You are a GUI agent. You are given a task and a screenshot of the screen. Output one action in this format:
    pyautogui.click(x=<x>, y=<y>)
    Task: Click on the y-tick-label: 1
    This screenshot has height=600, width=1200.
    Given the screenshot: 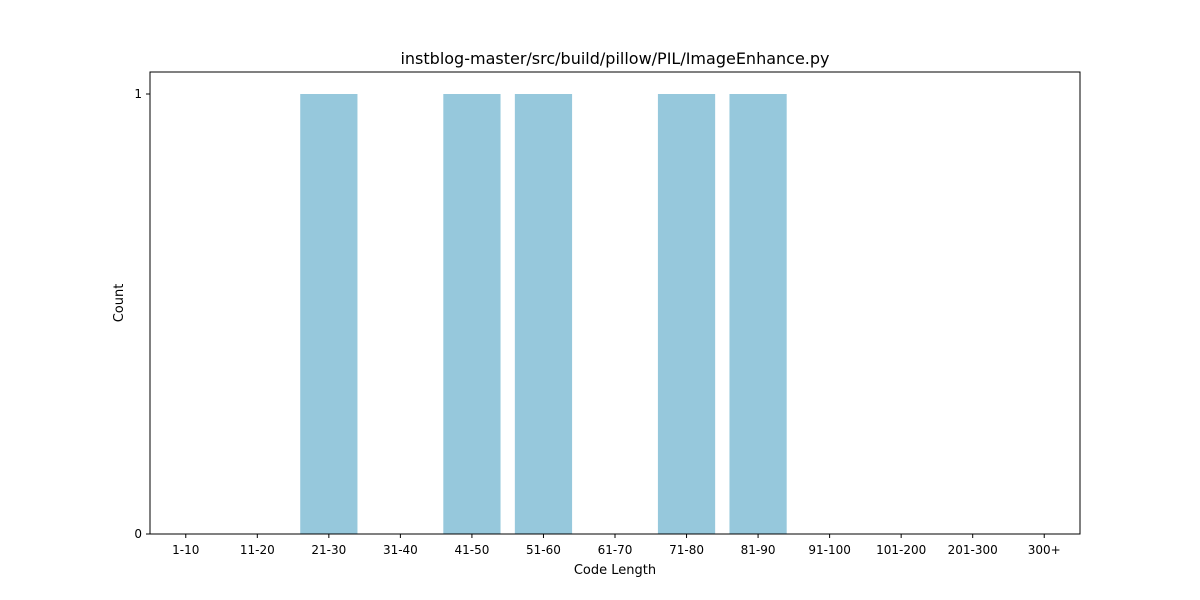 What is the action you would take?
    pyautogui.click(x=138, y=94)
    